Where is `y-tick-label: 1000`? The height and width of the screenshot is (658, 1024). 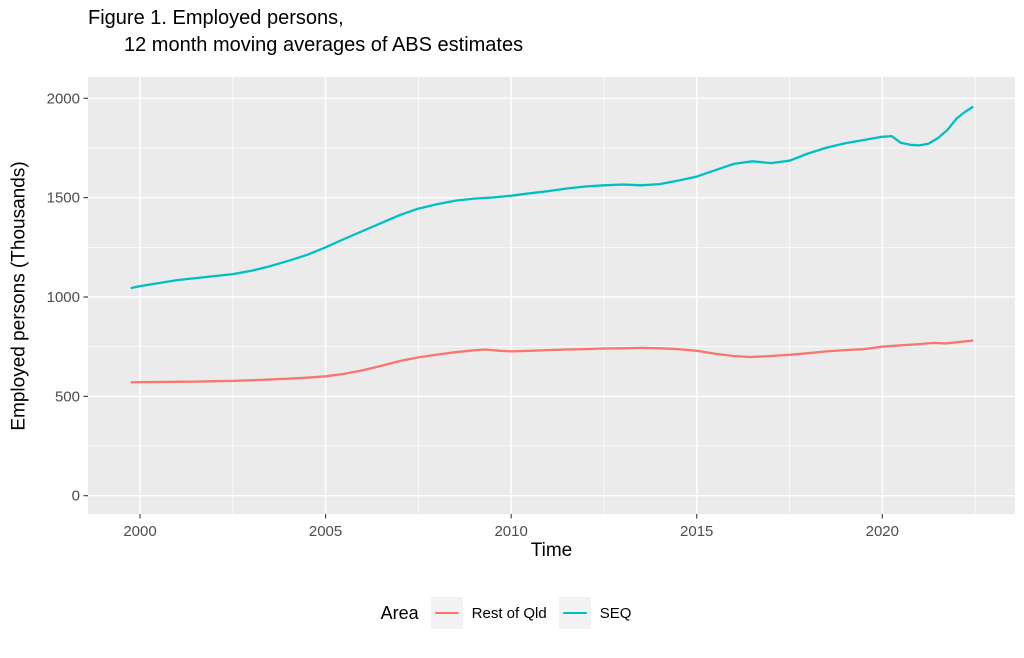 y-tick-label: 1000 is located at coordinates (63, 297).